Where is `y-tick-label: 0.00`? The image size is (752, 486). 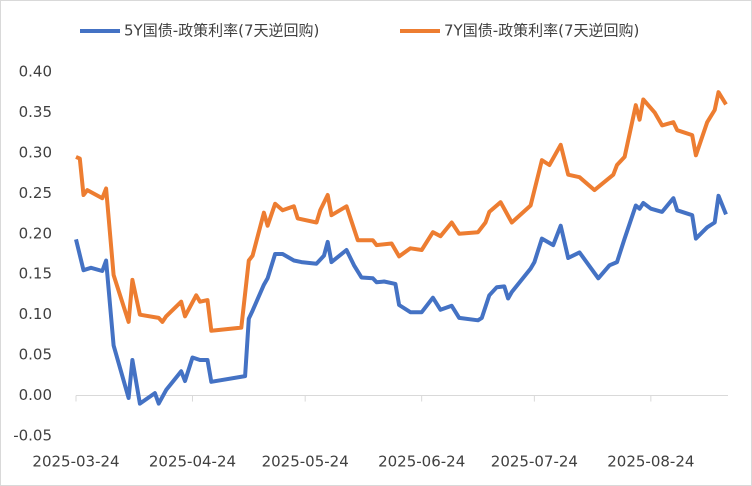 y-tick-label: 0.00 is located at coordinates (35, 395).